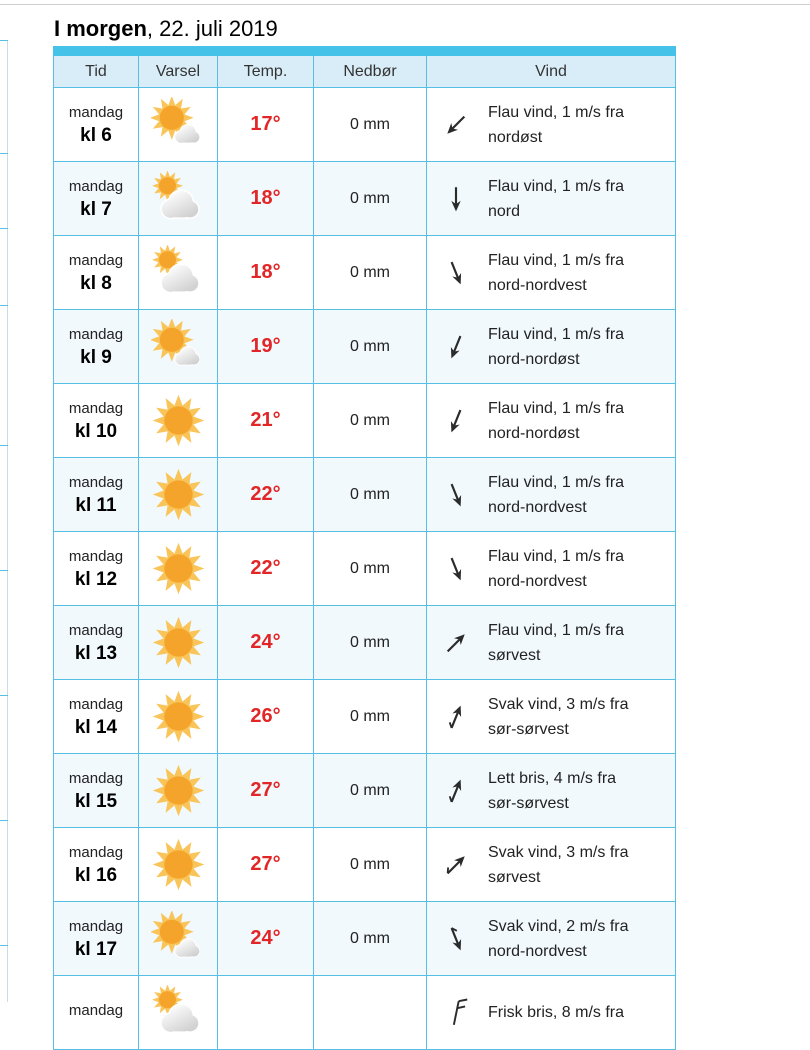 This screenshot has width=810, height=1050. What do you see at coordinates (96, 653) in the screenshot?
I see `hour-label: kl 13` at bounding box center [96, 653].